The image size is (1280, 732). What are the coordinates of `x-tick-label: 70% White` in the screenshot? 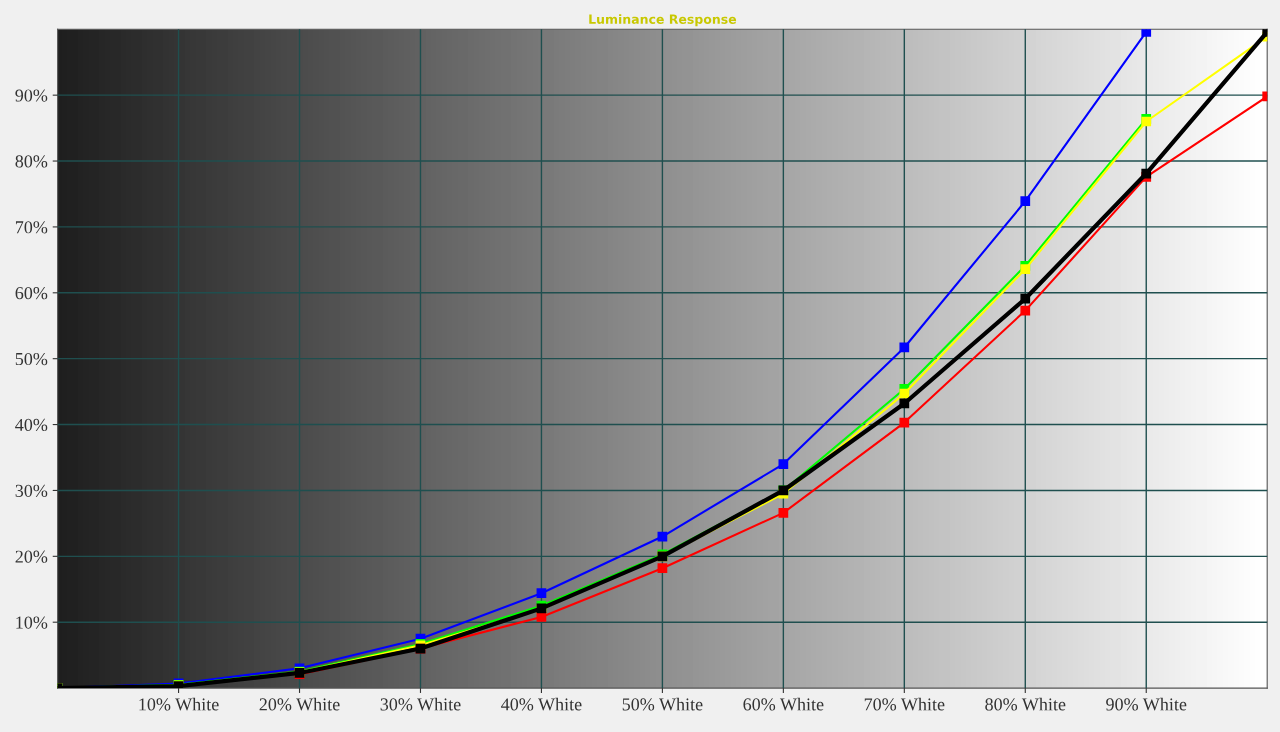 It's located at (904, 704).